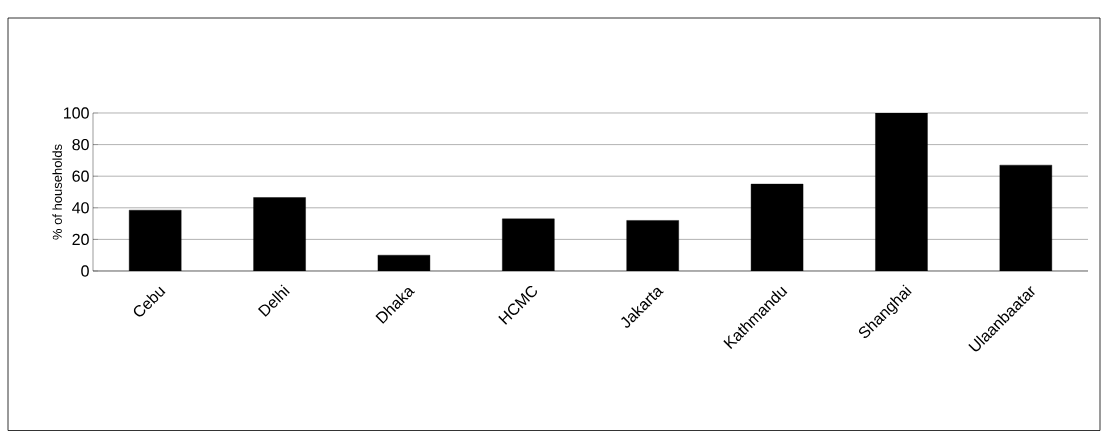 The height and width of the screenshot is (431, 1103). Describe the element at coordinates (80, 239) in the screenshot. I see `y-tick-label: 20` at that location.